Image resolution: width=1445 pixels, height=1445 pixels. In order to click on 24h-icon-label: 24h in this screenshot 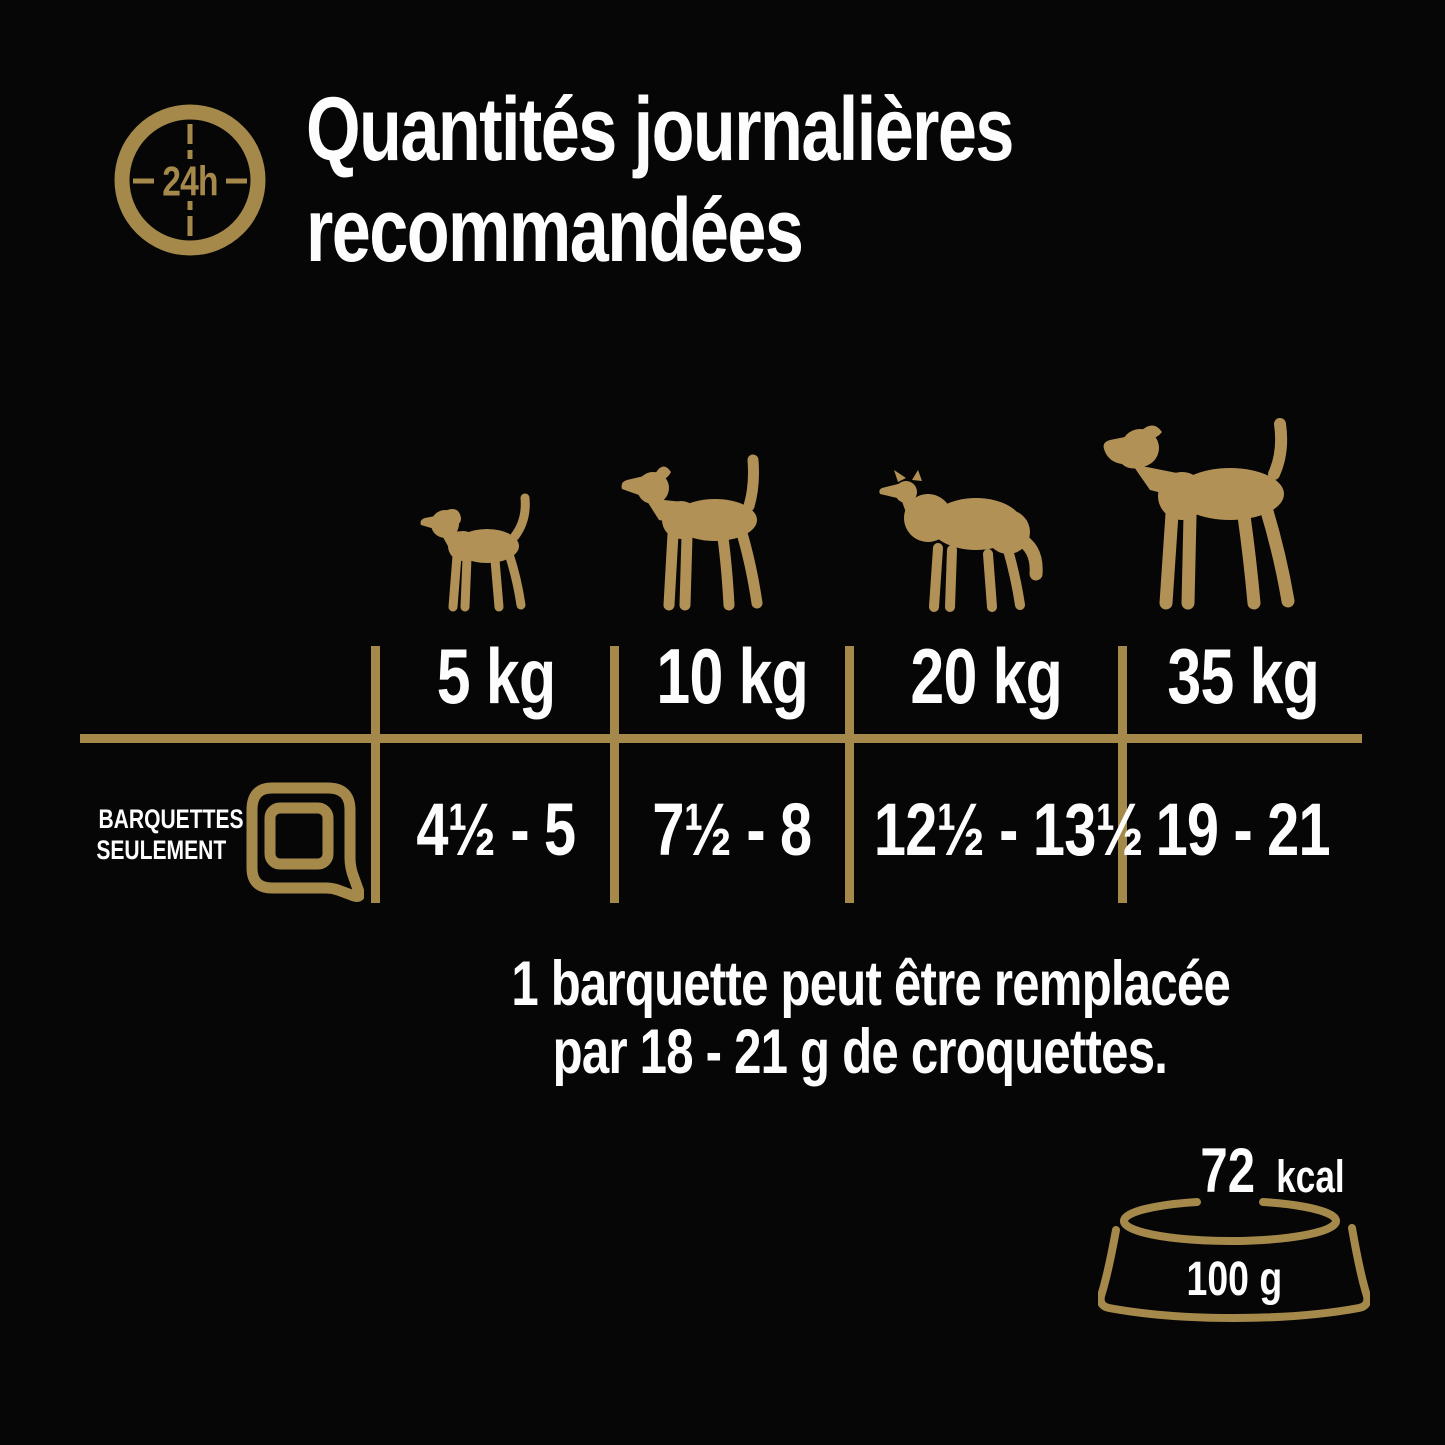, I will do `click(189, 182)`.